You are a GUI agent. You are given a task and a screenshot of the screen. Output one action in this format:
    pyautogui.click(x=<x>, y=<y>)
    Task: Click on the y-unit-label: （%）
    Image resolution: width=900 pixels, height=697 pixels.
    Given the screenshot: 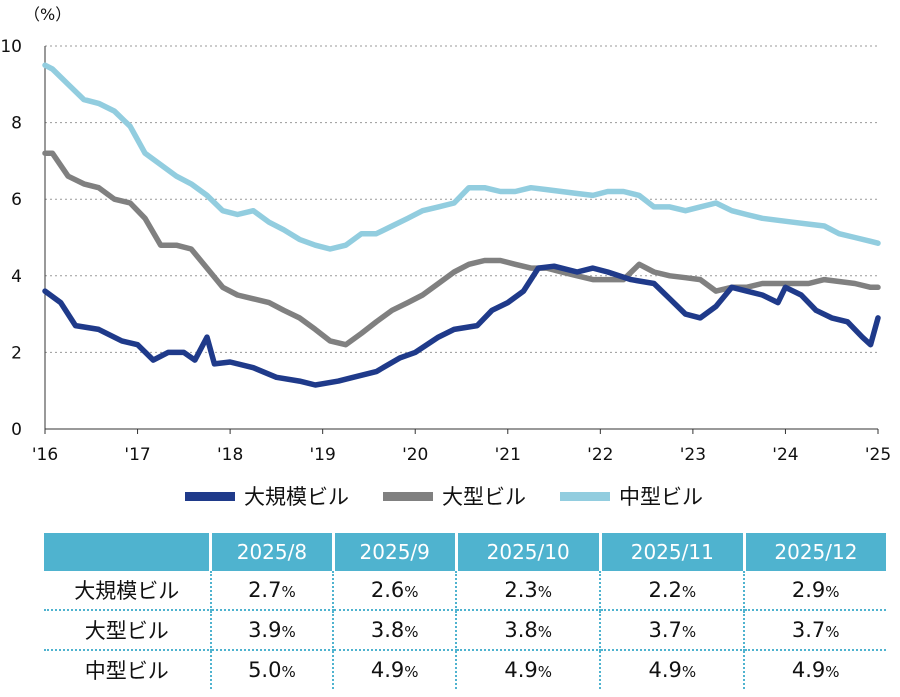 What is the action you would take?
    pyautogui.click(x=47, y=14)
    